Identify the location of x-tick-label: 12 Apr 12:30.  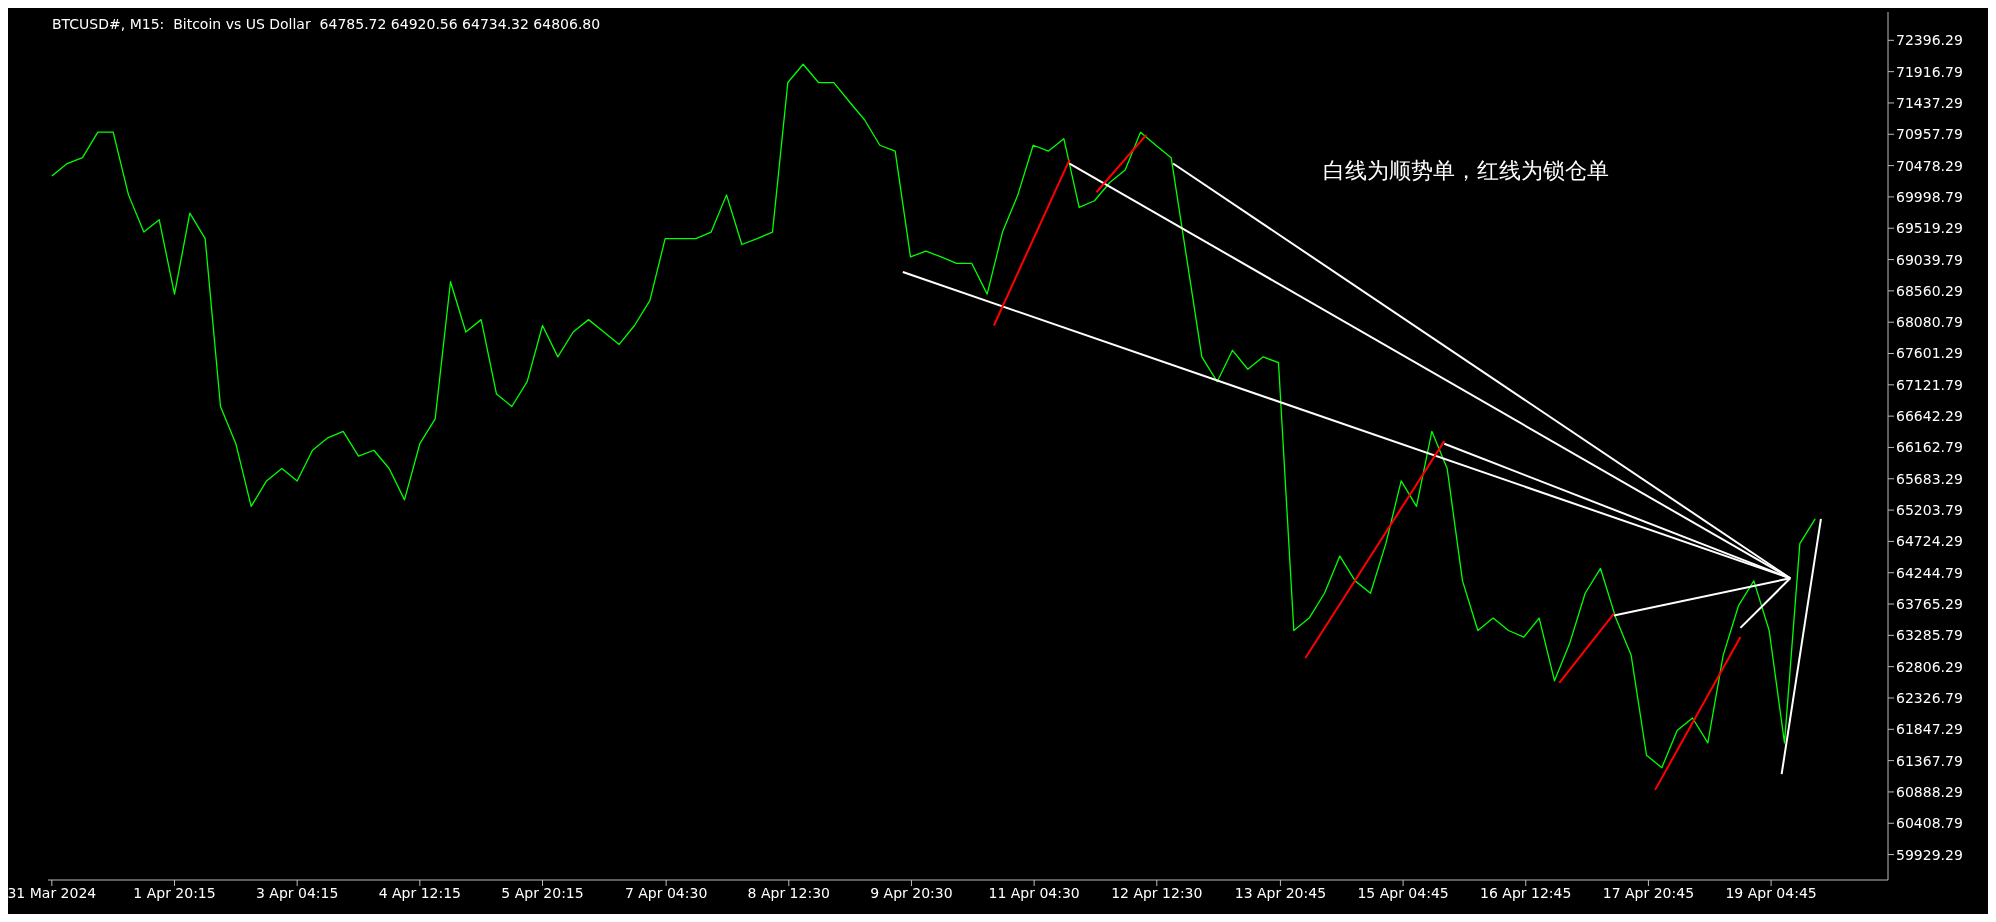
(1157, 892).